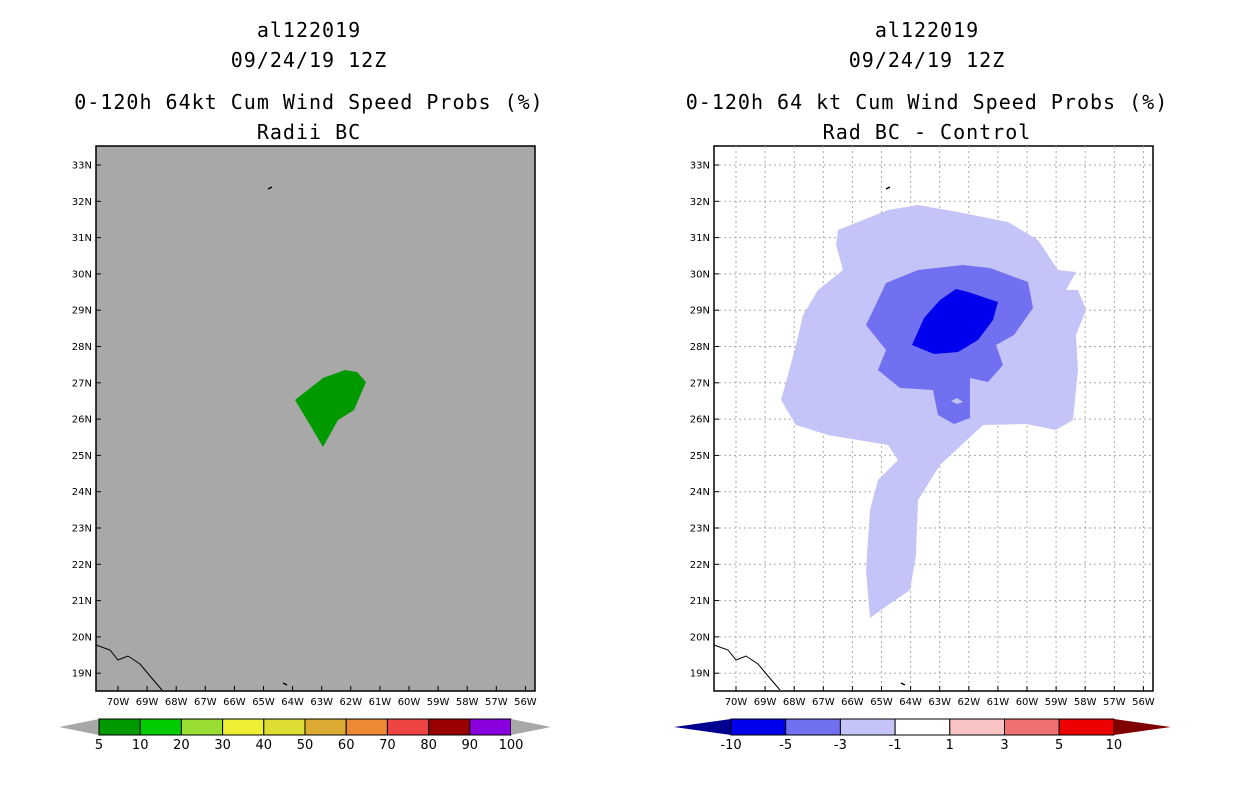 The image size is (1236, 800). Describe the element at coordinates (785, 745) in the screenshot. I see `legend-label: -5` at that location.